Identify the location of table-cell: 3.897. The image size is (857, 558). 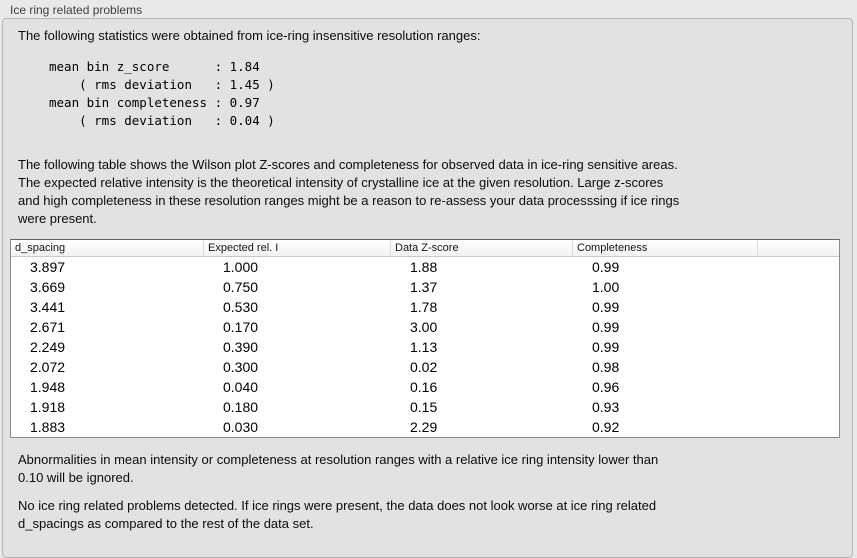
(48, 267).